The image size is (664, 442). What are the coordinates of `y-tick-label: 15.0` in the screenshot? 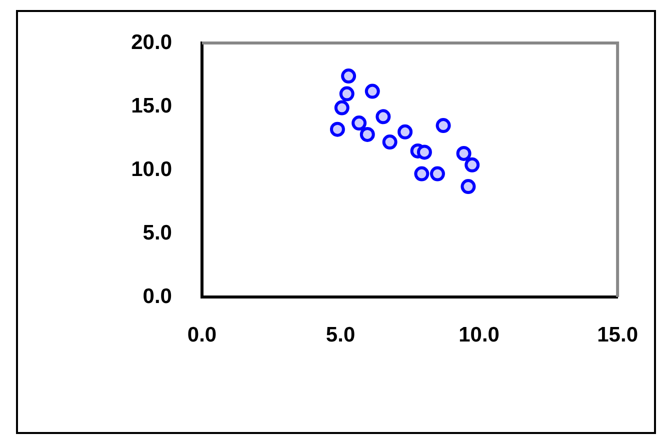 It's located at (151, 106).